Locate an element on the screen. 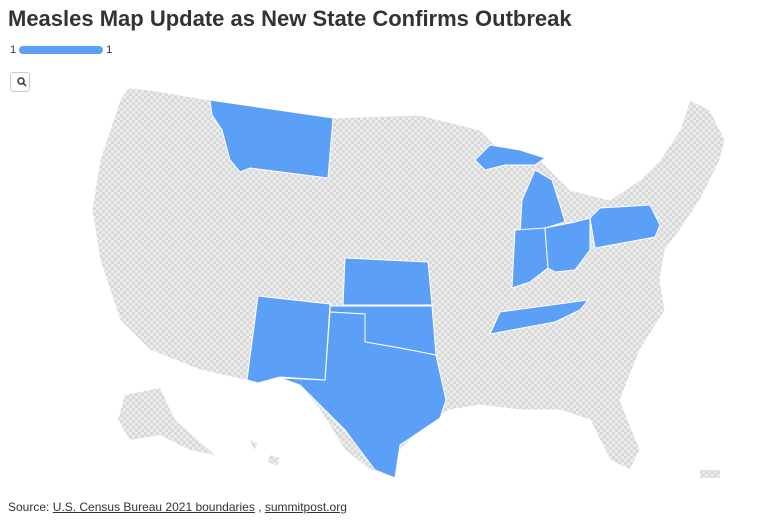 The image size is (768, 522). legend-bar is located at coordinates (61, 50).